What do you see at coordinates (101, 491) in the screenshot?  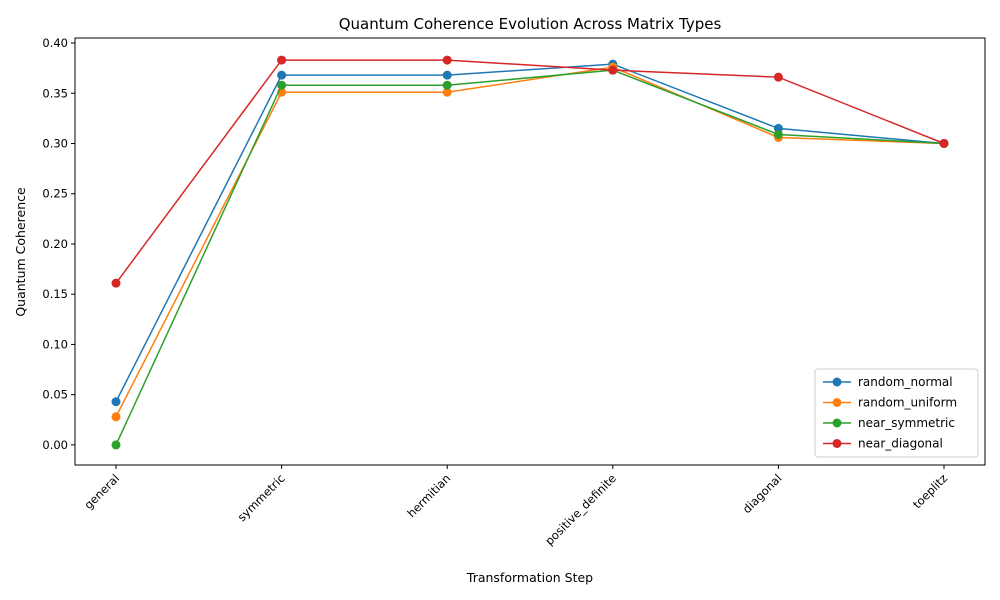 I see `x-tick-label: general` at bounding box center [101, 491].